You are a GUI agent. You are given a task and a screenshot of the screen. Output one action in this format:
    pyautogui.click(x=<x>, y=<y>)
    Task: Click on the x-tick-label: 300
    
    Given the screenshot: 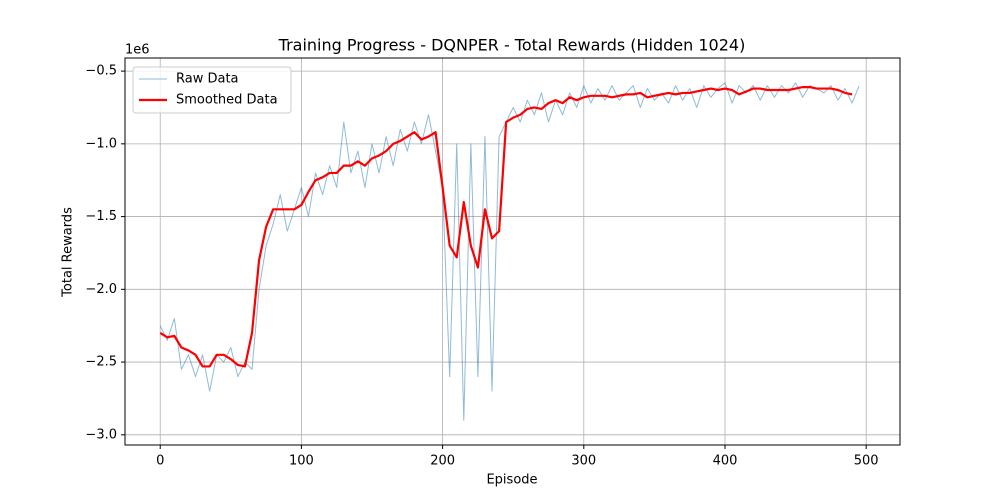 What is the action you would take?
    pyautogui.click(x=583, y=461)
    